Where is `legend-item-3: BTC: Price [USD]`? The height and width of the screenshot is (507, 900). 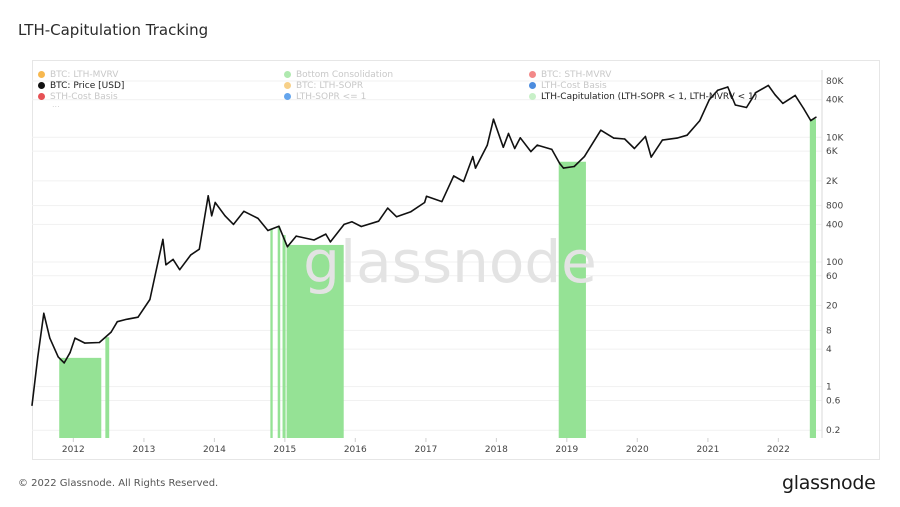 legend-item-3: BTC: Price [USD] is located at coordinates (81, 86).